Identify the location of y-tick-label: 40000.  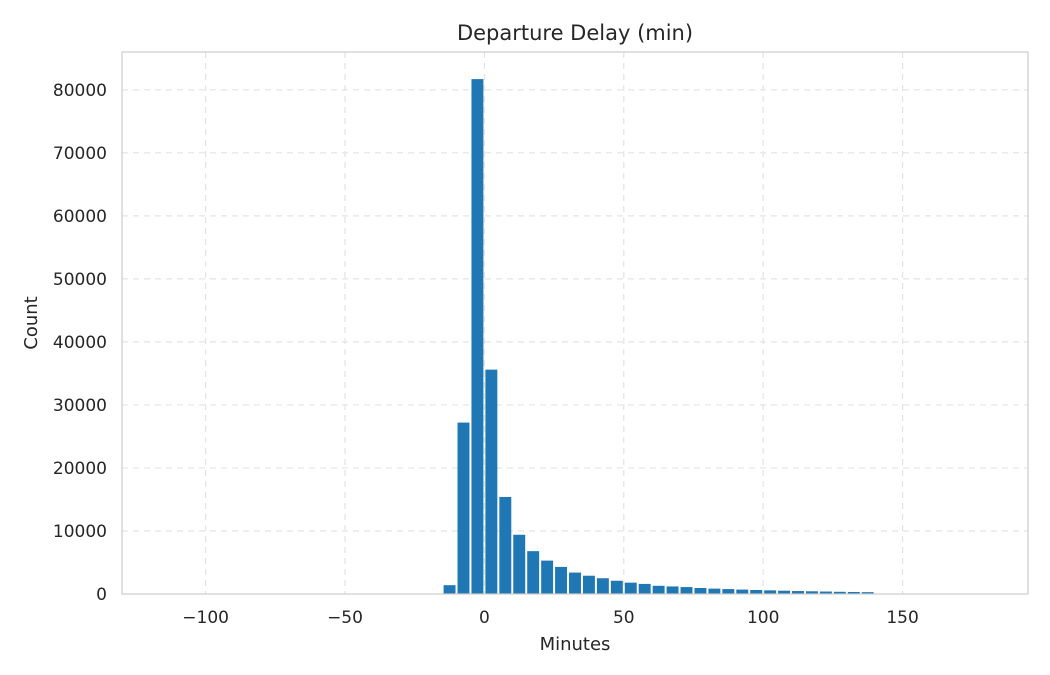
(80, 343).